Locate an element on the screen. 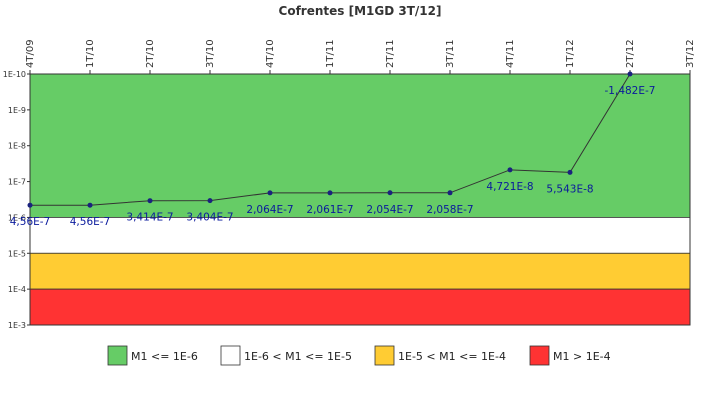  y-tick-label: 1E-9 is located at coordinates (17, 110).